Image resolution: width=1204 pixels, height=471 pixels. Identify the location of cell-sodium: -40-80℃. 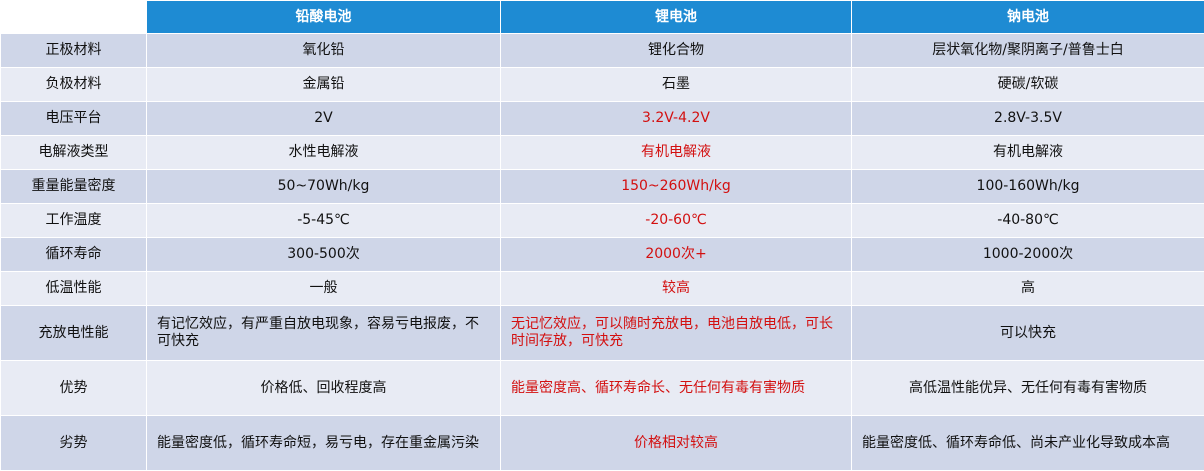
(1028, 221).